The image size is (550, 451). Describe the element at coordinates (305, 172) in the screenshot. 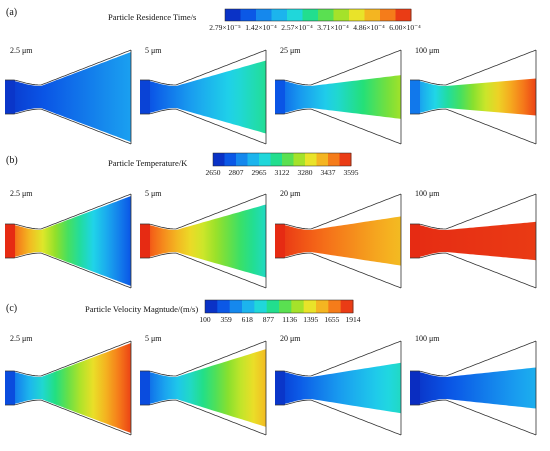

I see `colorbar-tick-label: 3280` at that location.